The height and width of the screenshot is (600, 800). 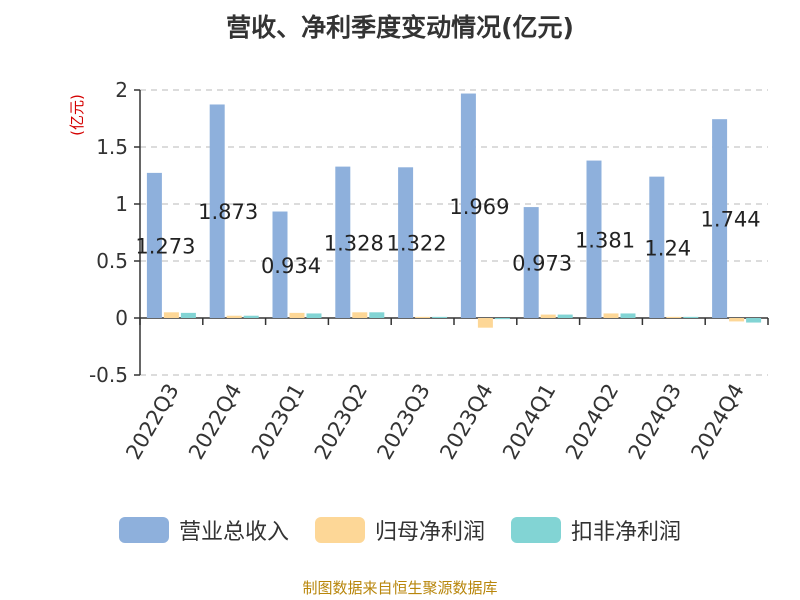 What do you see at coordinates (717, 422) in the screenshot?
I see `x-tick-label: 2024Q4` at bounding box center [717, 422].